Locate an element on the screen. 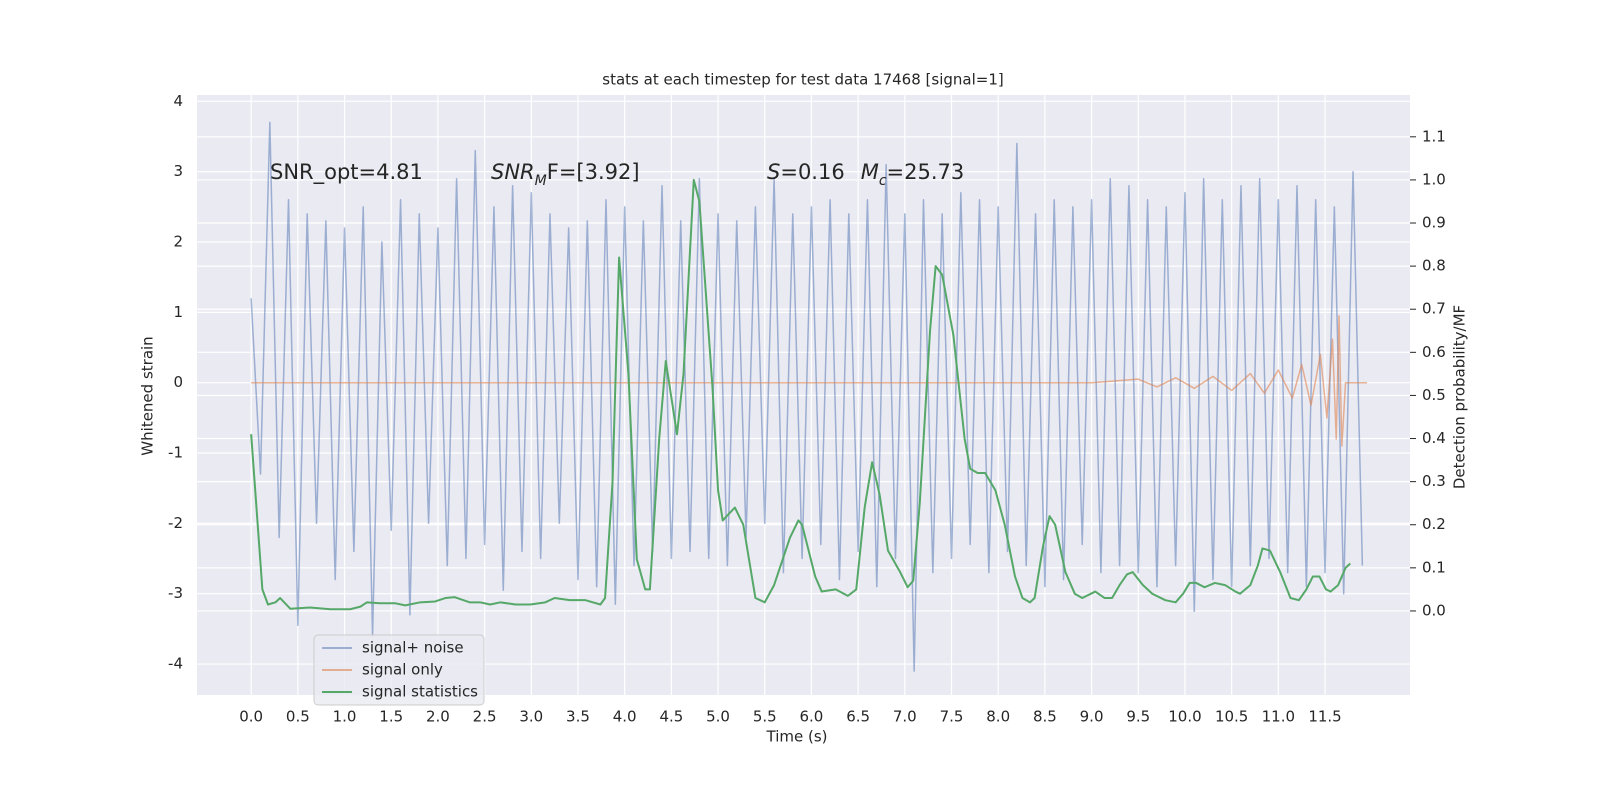 The width and height of the screenshot is (1600, 800). x-tick-label: 10.5 is located at coordinates (1231, 717).